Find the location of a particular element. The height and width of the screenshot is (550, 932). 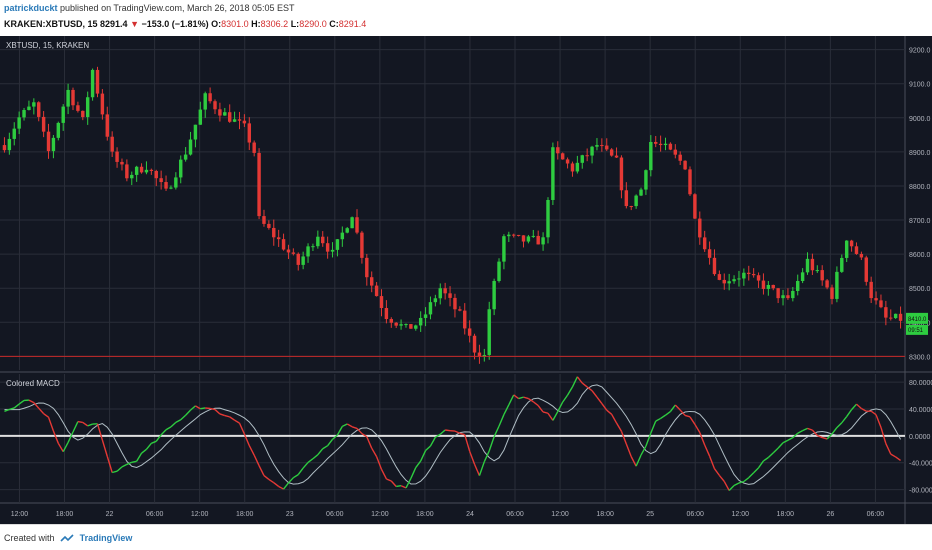

symbol-label: KRAKEN:XBTUSD, 15 is located at coordinates (51, 24).